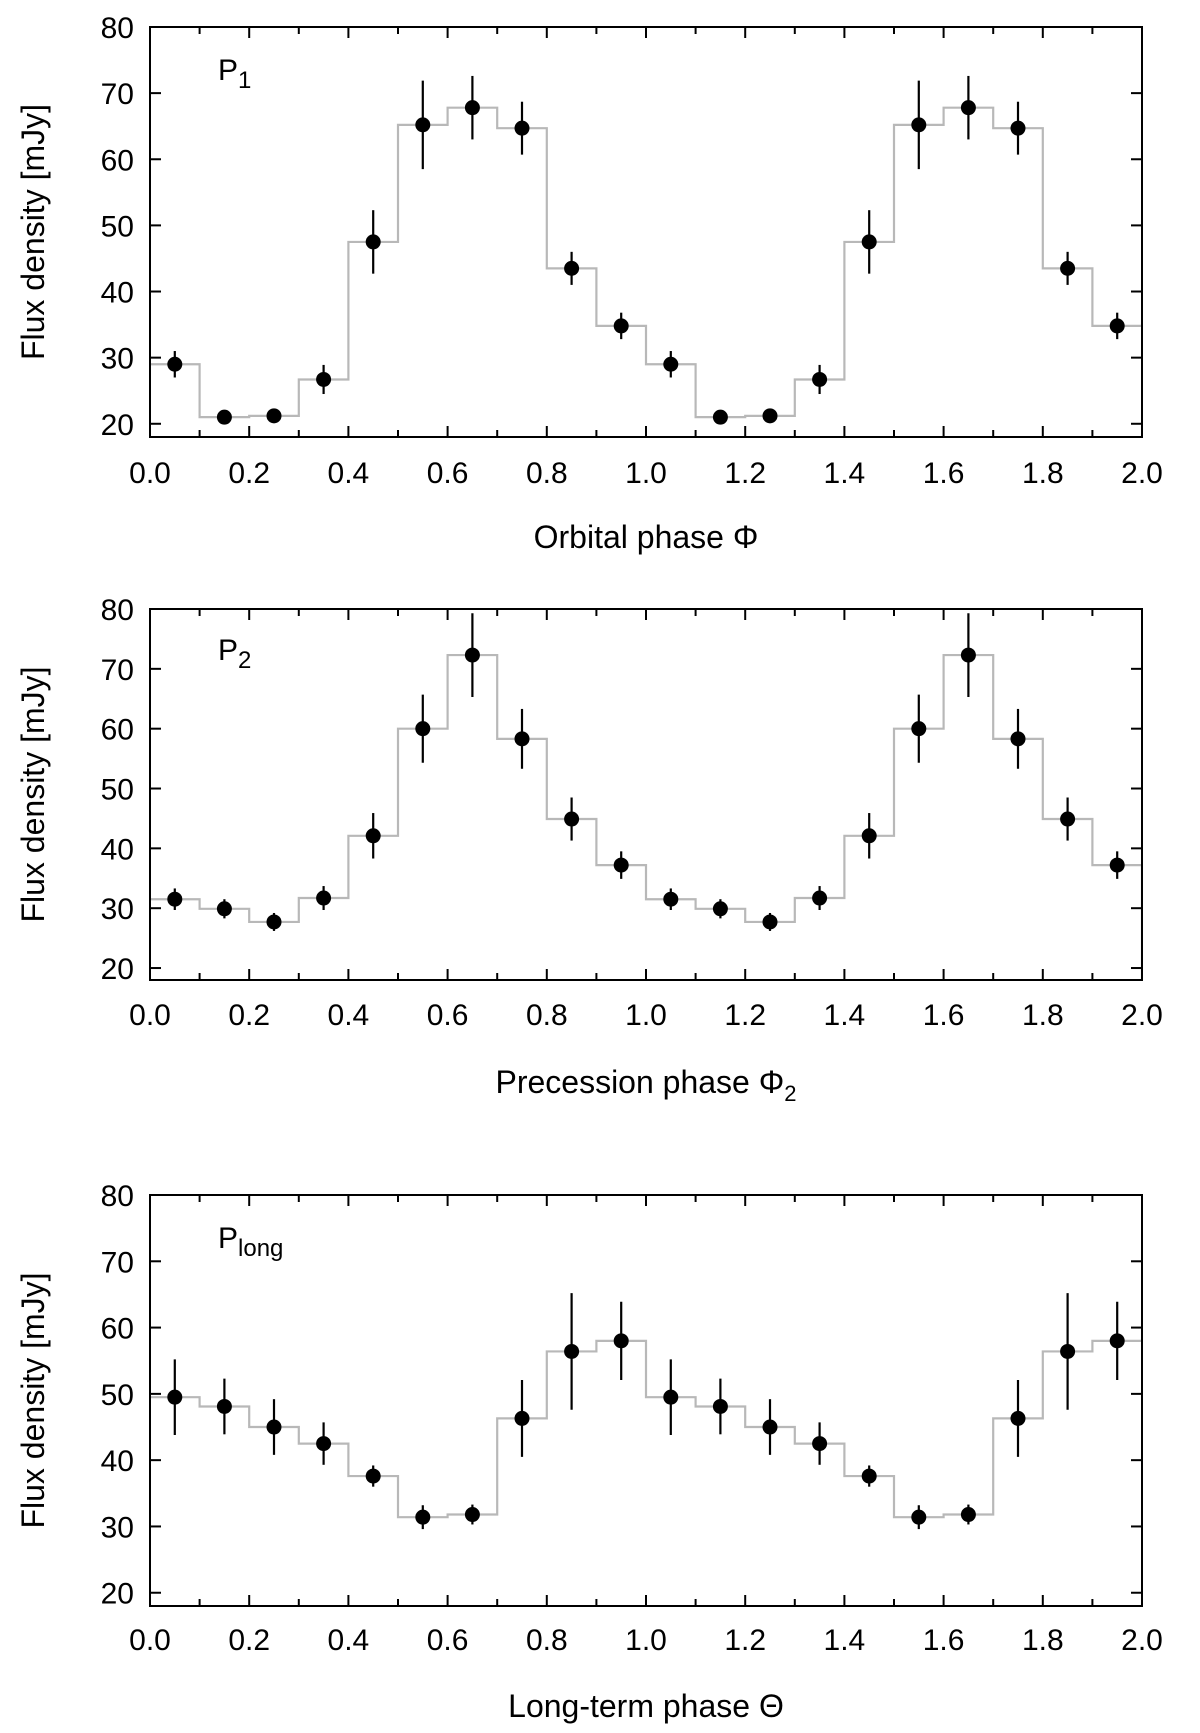 The width and height of the screenshot is (1200, 1733). What do you see at coordinates (645, 1085) in the screenshot?
I see `x-axis-label: Precession phase Φ2` at bounding box center [645, 1085].